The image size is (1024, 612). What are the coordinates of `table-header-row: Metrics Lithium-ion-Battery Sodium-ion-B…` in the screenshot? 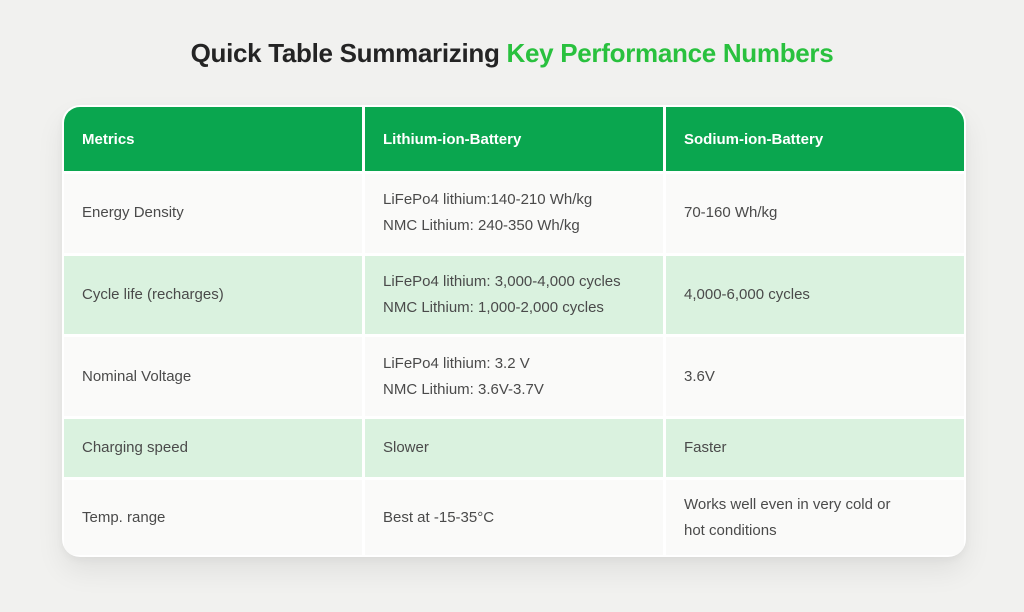 It's located at (514, 139).